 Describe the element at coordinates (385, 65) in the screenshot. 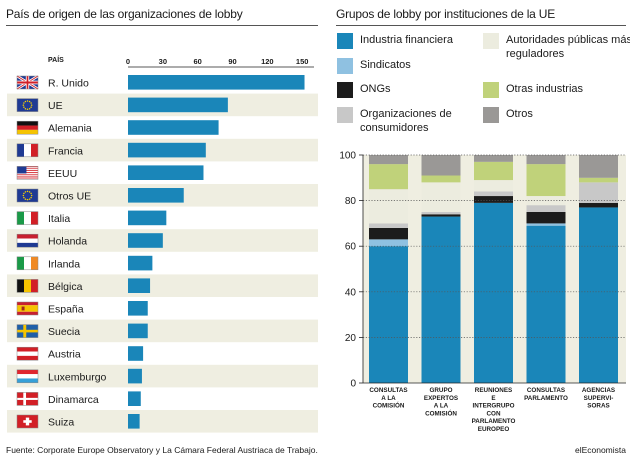

I see `legend-label: Sindicatos` at that location.